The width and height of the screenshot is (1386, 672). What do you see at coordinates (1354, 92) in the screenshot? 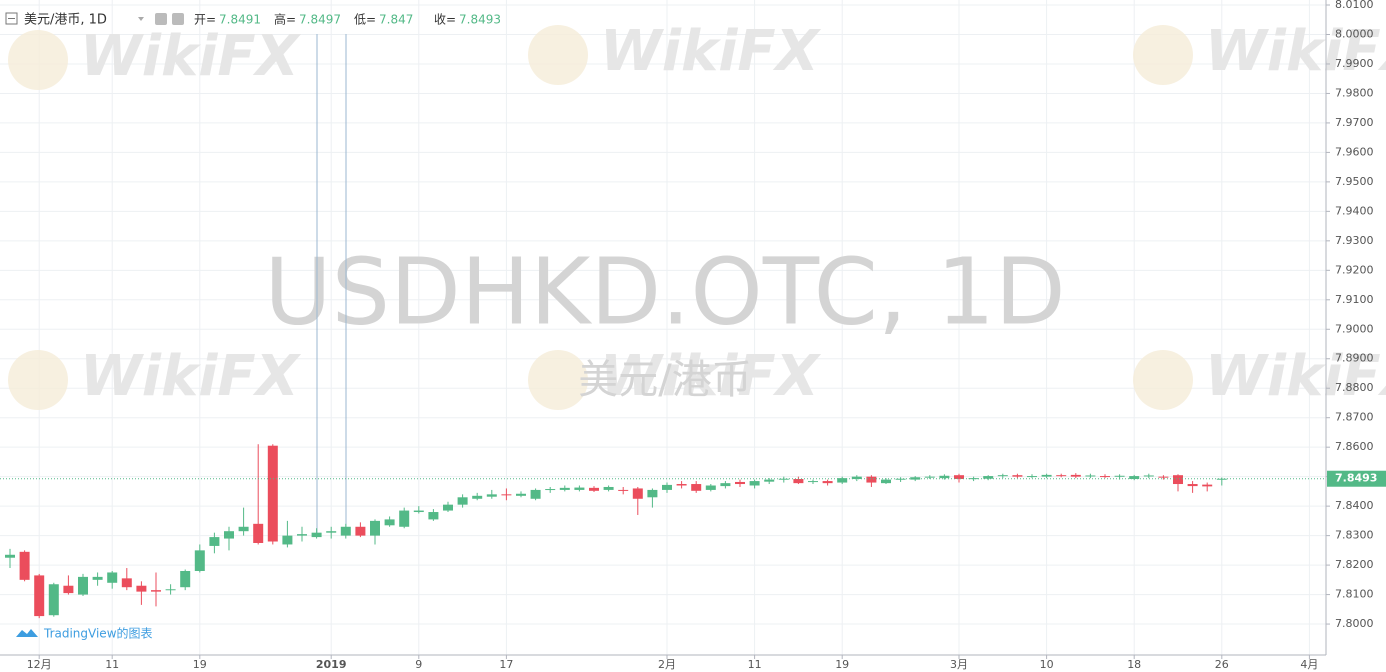
I see `y-tick-label: 7.9800` at bounding box center [1354, 92].